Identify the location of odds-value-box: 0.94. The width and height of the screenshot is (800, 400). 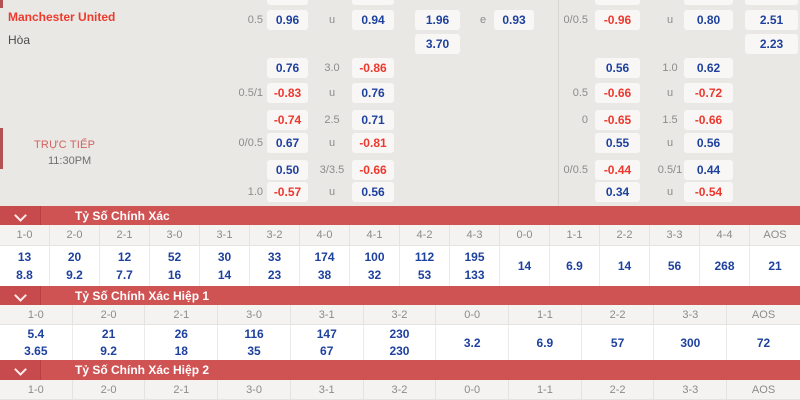
(373, 20).